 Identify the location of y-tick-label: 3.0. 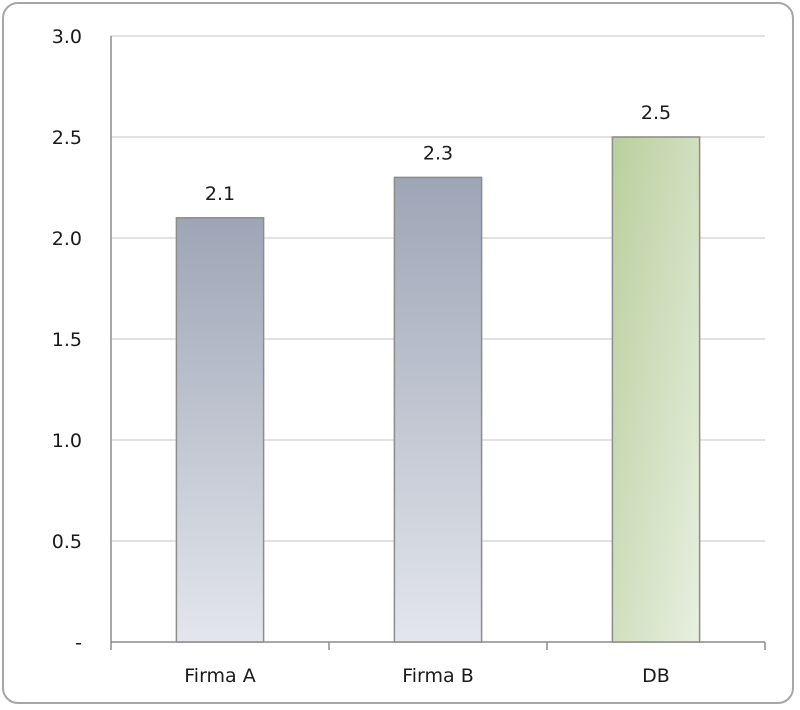
(67, 37).